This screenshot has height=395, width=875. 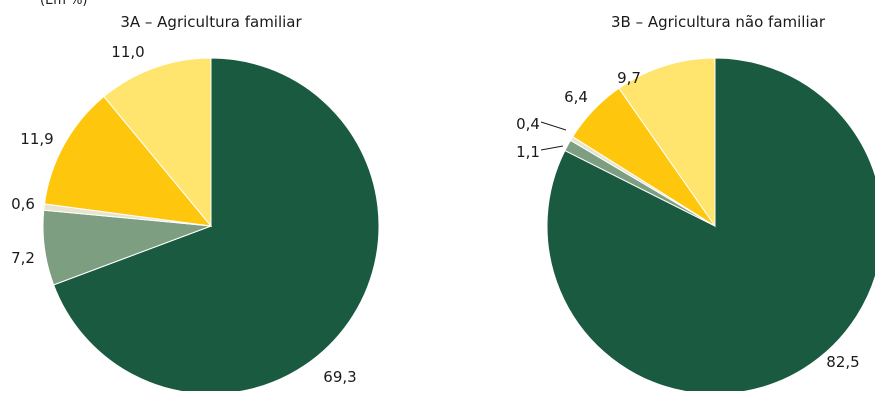 I want to click on pie-b-label-1: 1,1, so click(x=528, y=152).